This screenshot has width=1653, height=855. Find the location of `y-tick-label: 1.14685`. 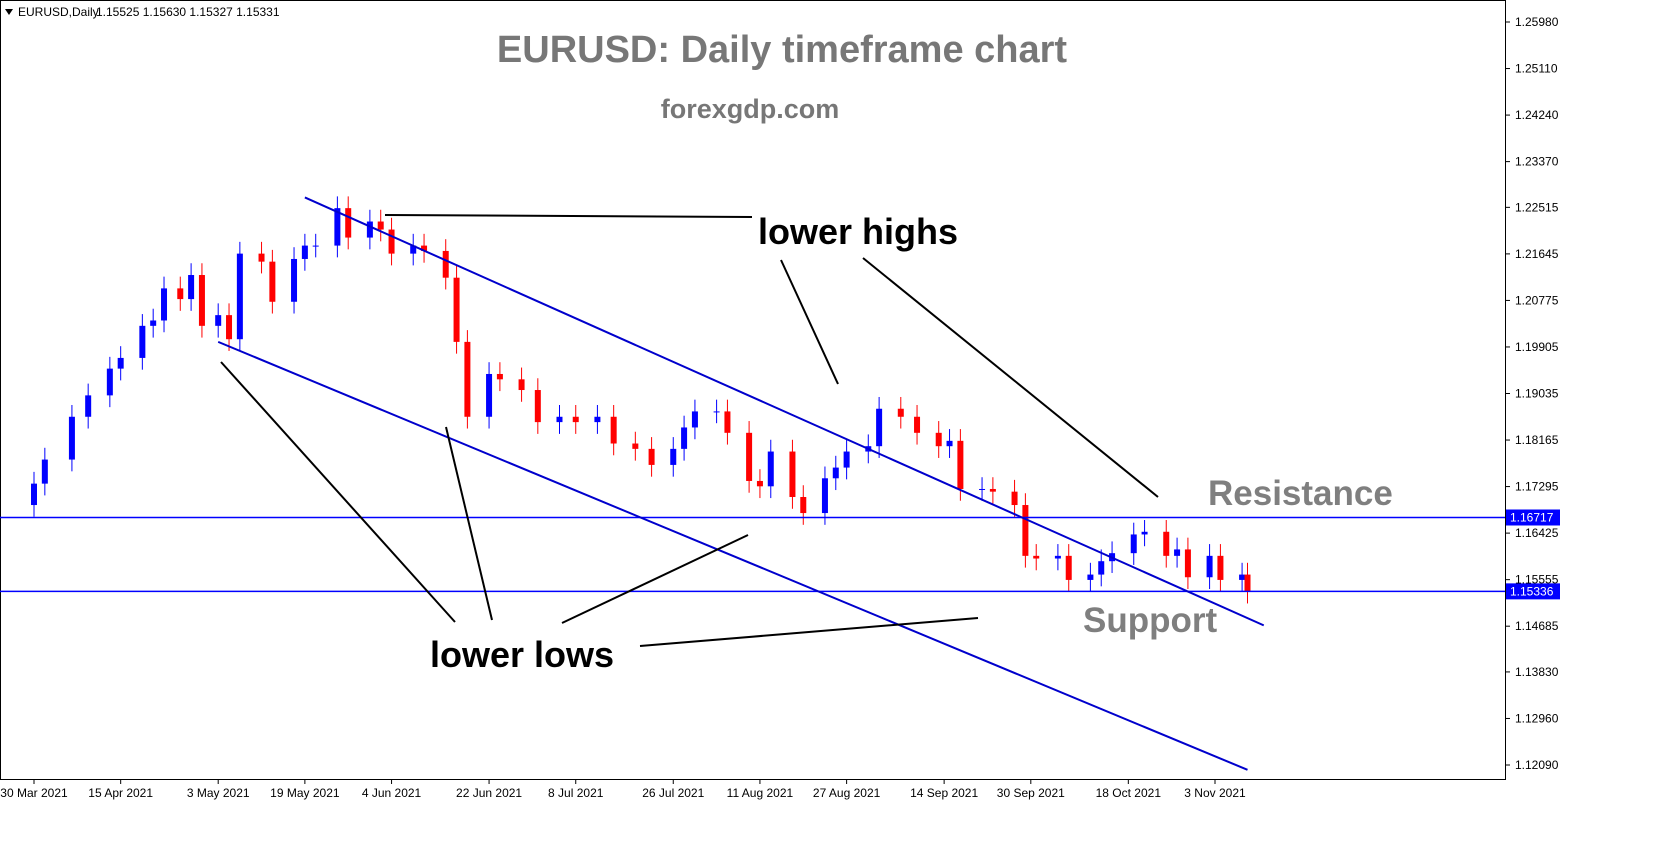

y-tick-label: 1.14685 is located at coordinates (1537, 626).